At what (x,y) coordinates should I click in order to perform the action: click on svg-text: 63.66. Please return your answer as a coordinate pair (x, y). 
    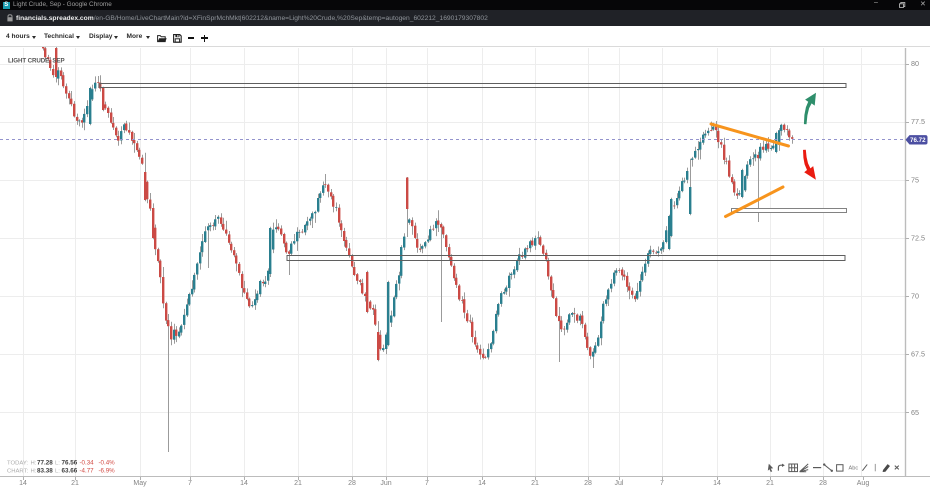
    Looking at the image, I should click on (70, 471).